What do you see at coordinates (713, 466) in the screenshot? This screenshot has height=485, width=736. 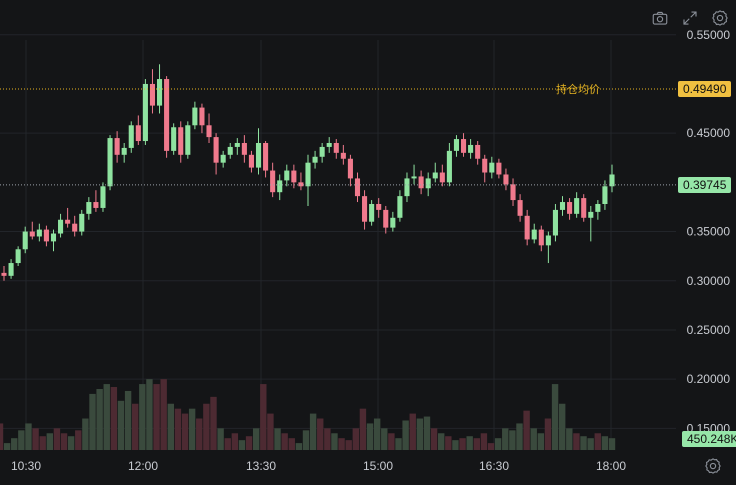 I see `axis-settings-icon` at bounding box center [713, 466].